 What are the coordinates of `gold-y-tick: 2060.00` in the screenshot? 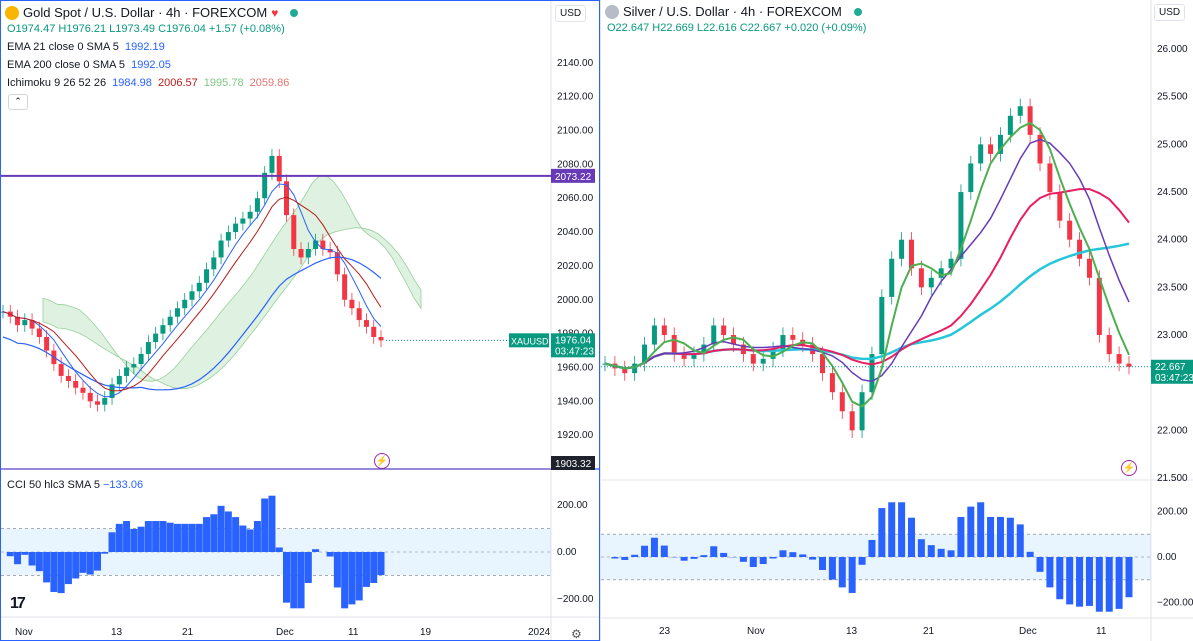 It's located at (575, 198).